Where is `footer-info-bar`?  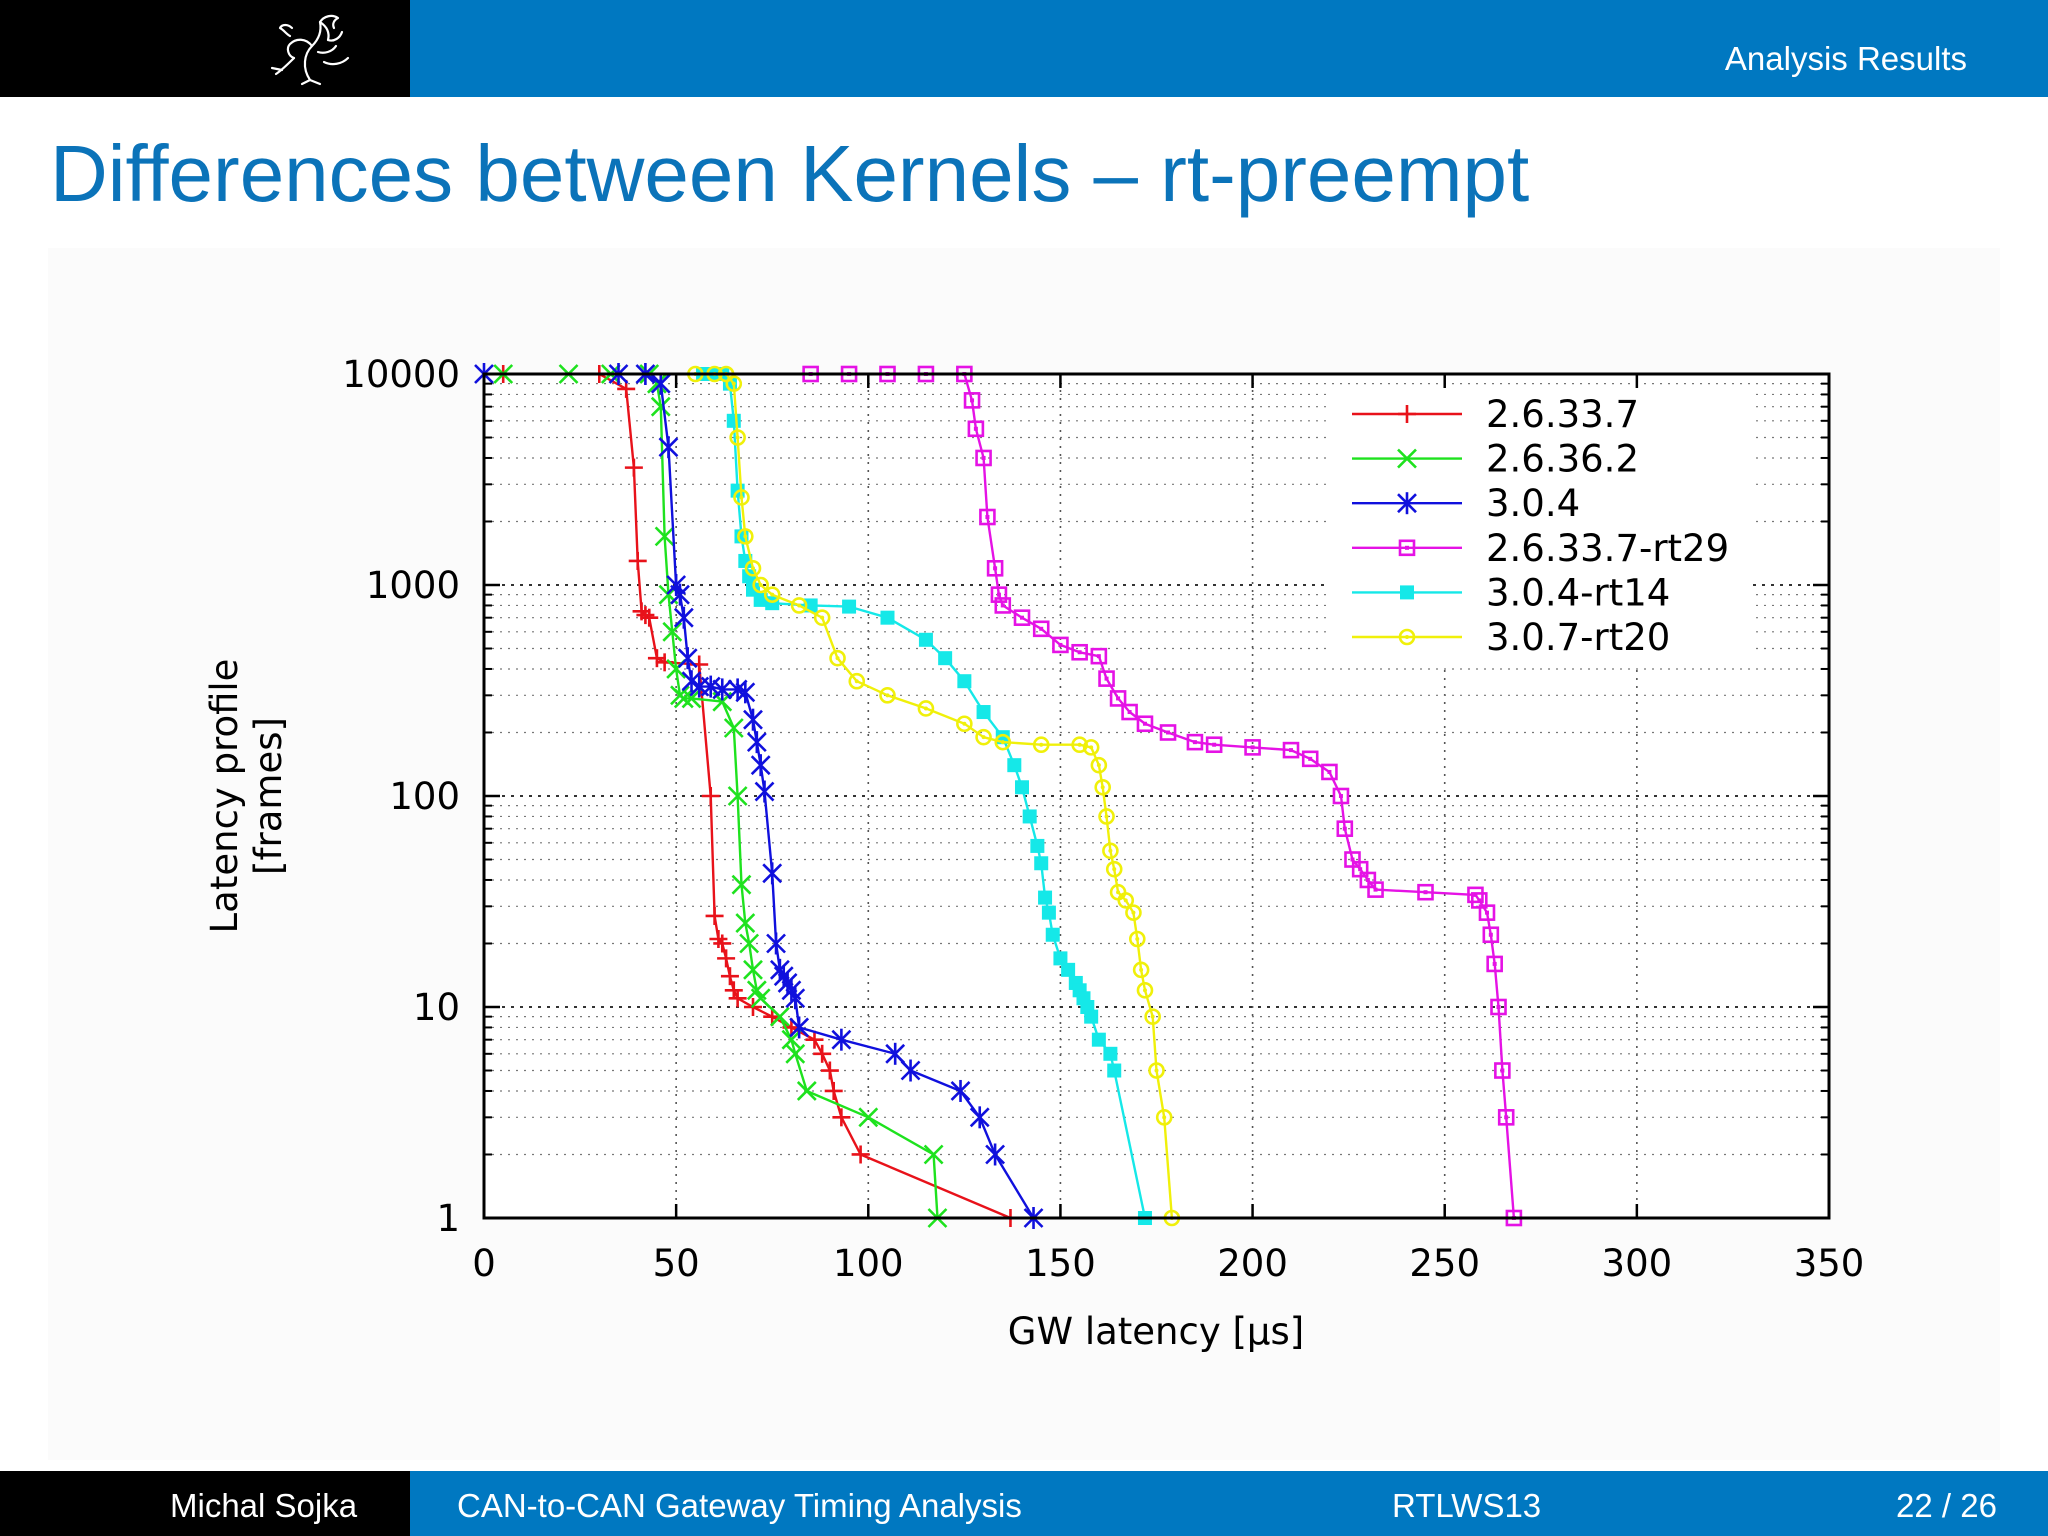 footer-info-bar is located at coordinates (1229, 1503).